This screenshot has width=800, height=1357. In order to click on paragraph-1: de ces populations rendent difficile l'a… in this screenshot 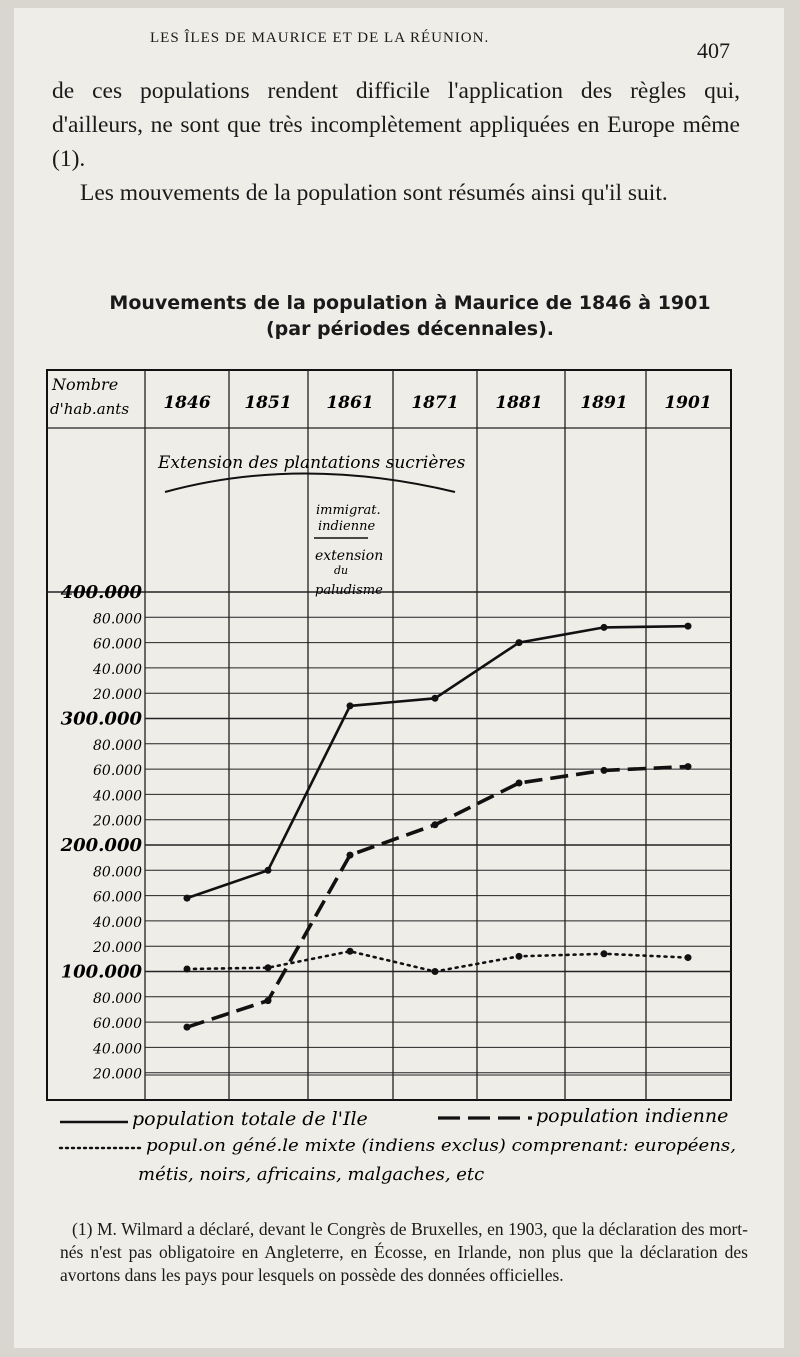, I will do `click(396, 125)`.